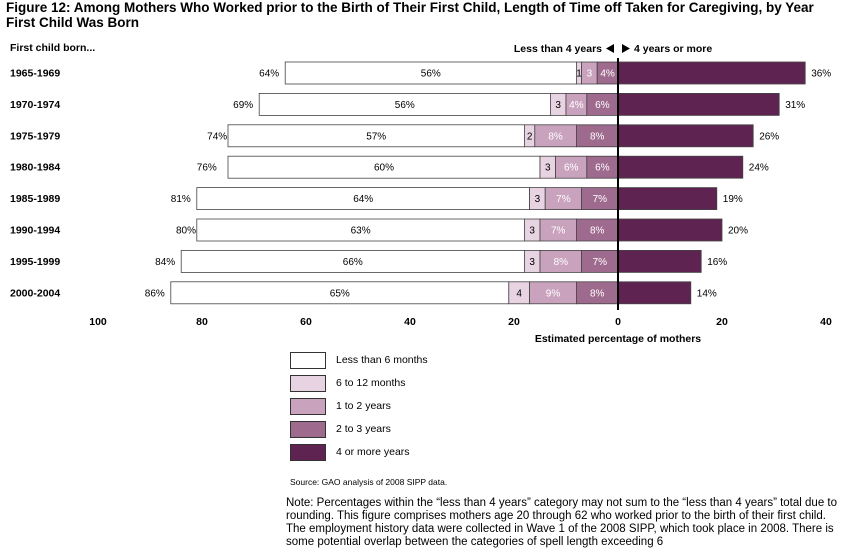 Image resolution: width=847 pixels, height=560 pixels. What do you see at coordinates (558, 49) in the screenshot?
I see `direction-left-label: Less than 4 years` at bounding box center [558, 49].